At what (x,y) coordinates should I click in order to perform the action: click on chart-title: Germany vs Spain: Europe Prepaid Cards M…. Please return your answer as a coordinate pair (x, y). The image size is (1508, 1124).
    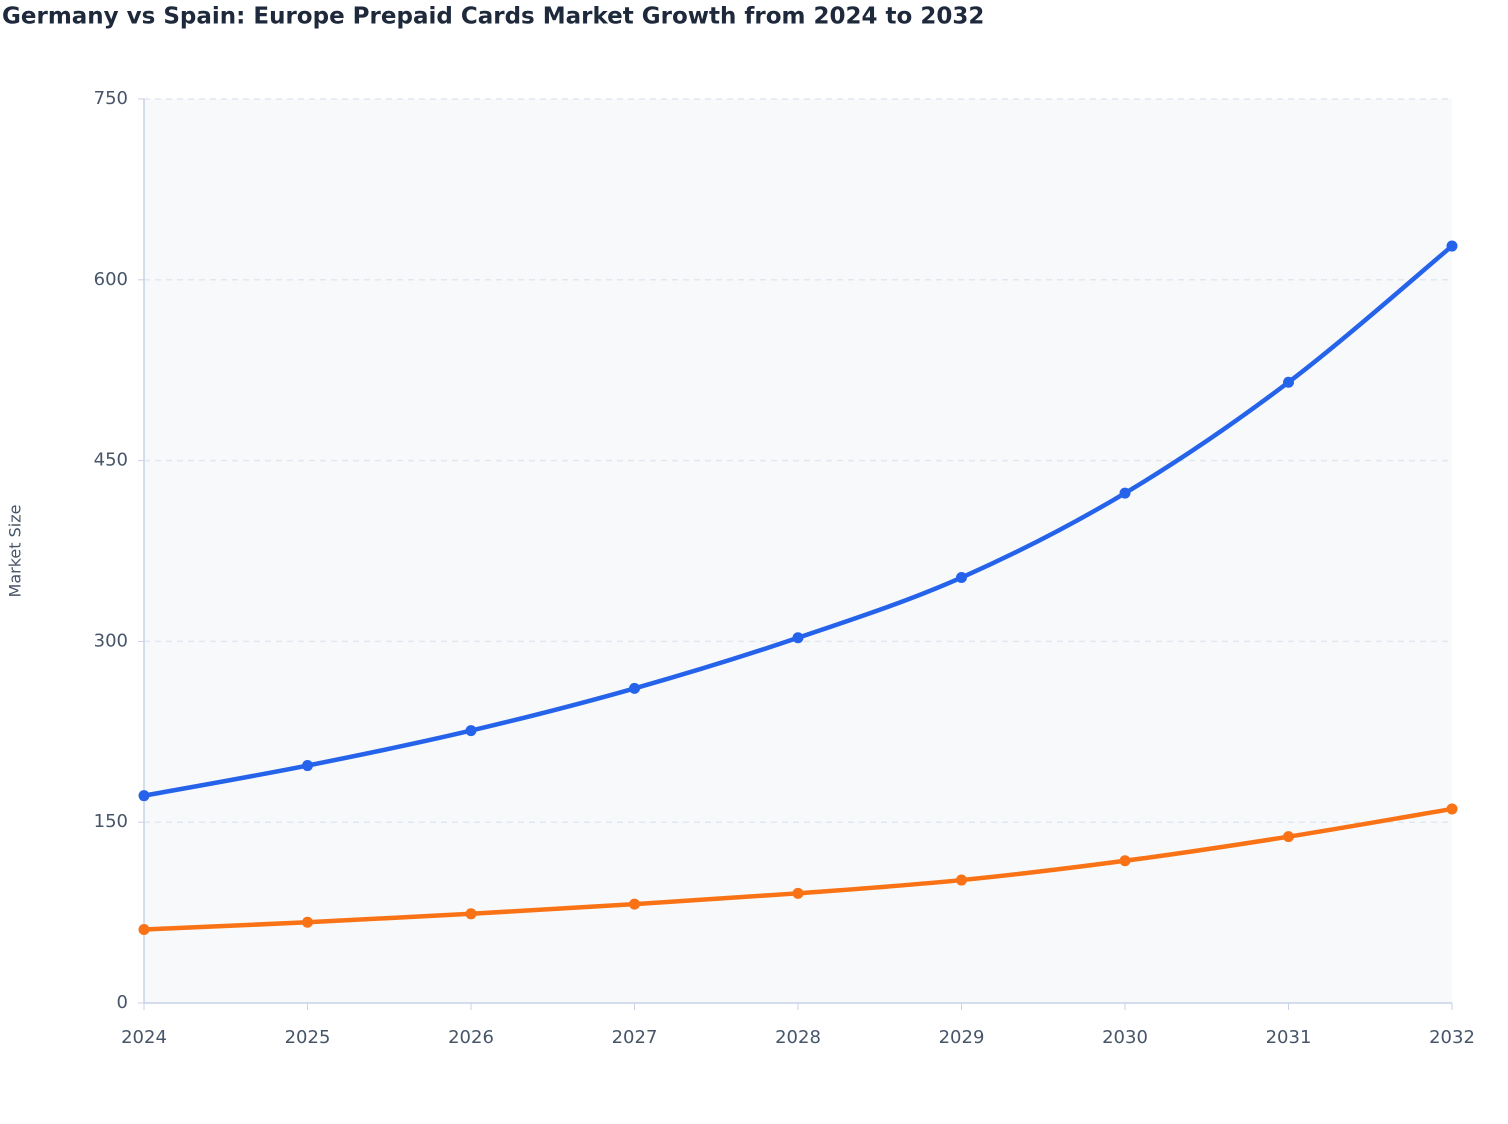
    Looking at the image, I should click on (493, 17).